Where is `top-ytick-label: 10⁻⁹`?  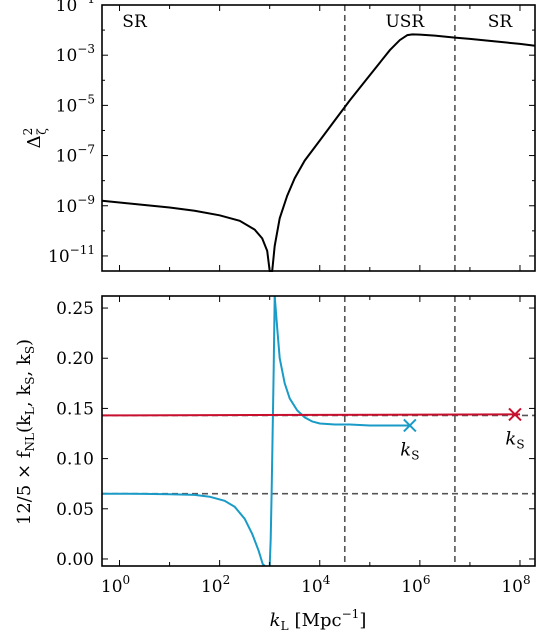 top-ytick-label: 10⁻⁹ is located at coordinates (75, 205).